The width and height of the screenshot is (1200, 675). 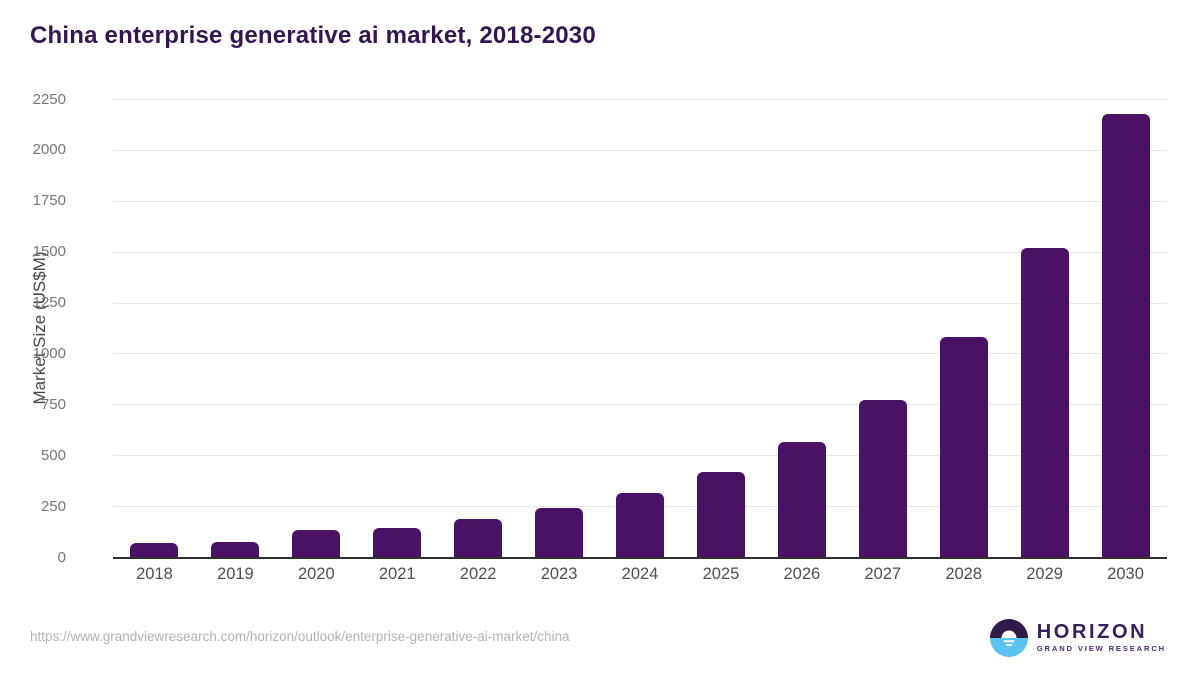 I want to click on brand-subtitle: GRAND VIEW RESEARCH, so click(x=1101, y=648).